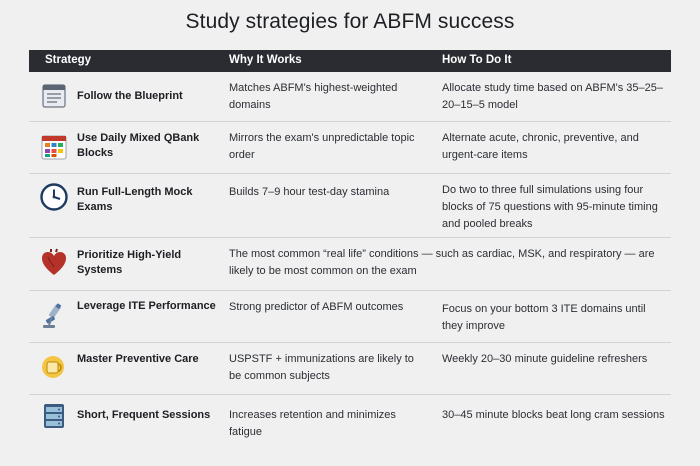  Describe the element at coordinates (54, 147) in the screenshot. I see `calendar-grid-icon` at that location.